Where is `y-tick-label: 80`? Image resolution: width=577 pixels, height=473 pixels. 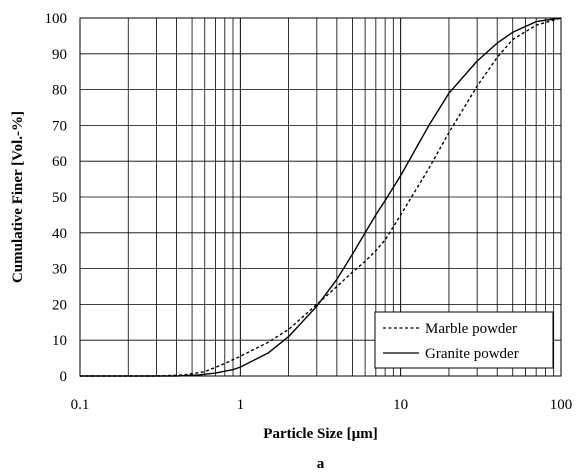 y-tick-label: 80 is located at coordinates (59, 91).